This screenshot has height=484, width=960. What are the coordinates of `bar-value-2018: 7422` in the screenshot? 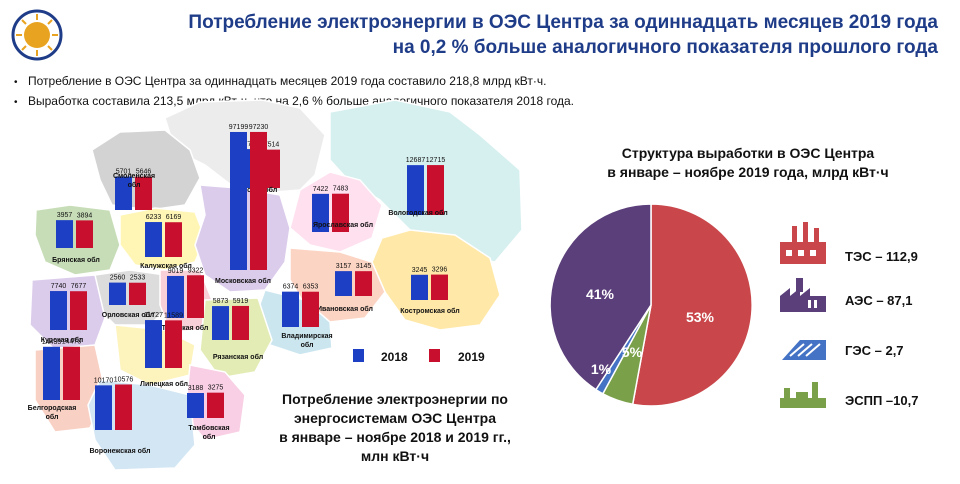 It's located at (321, 189).